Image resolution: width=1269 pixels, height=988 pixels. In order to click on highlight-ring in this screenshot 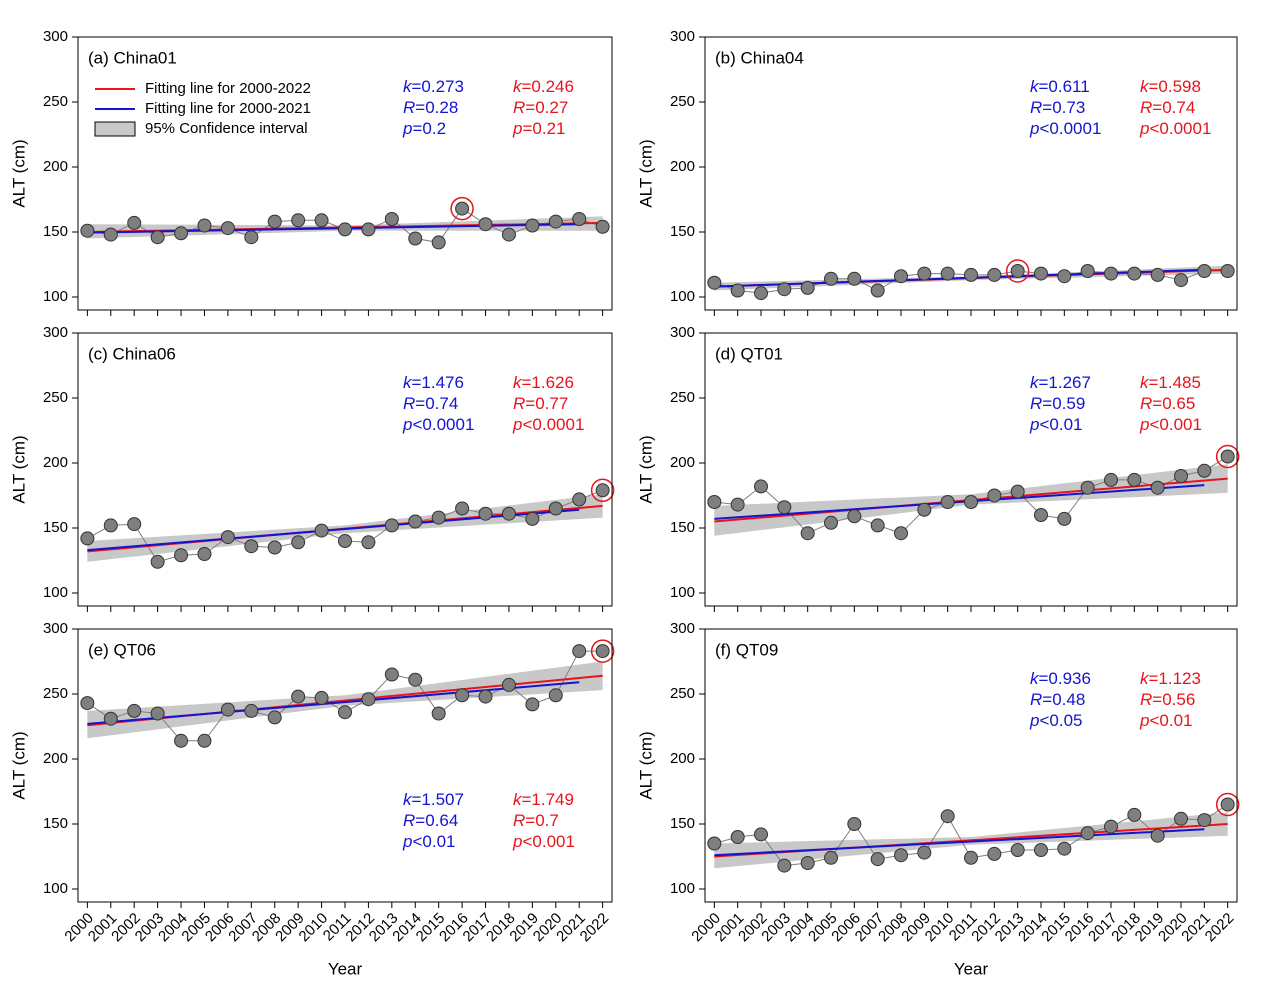, I will do `click(462, 208)`.